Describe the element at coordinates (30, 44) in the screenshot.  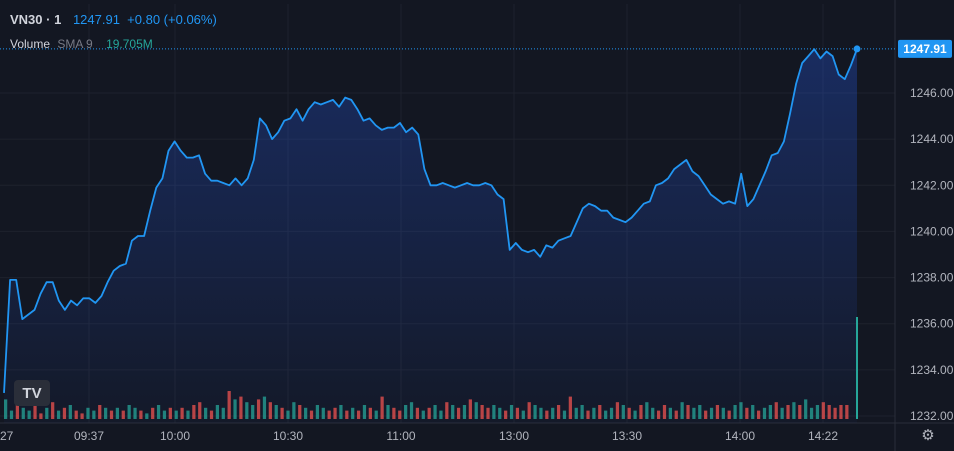
I see `volume-label: Volume` at that location.